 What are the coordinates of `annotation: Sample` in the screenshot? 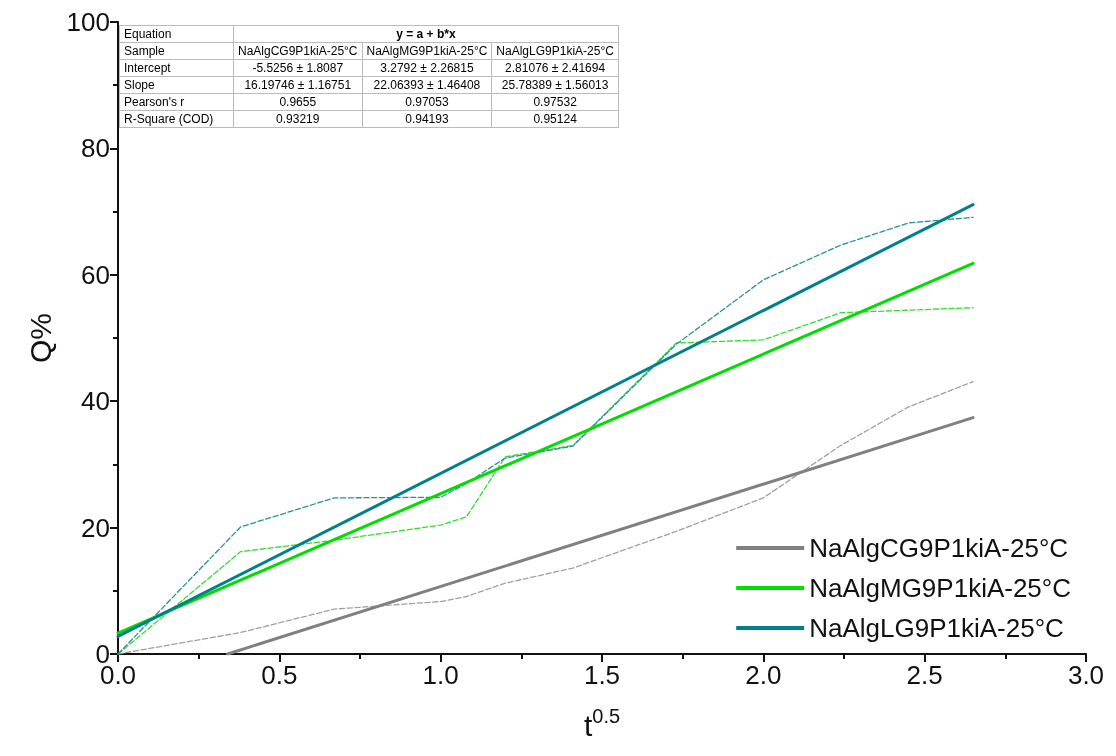 It's located at (176, 51).